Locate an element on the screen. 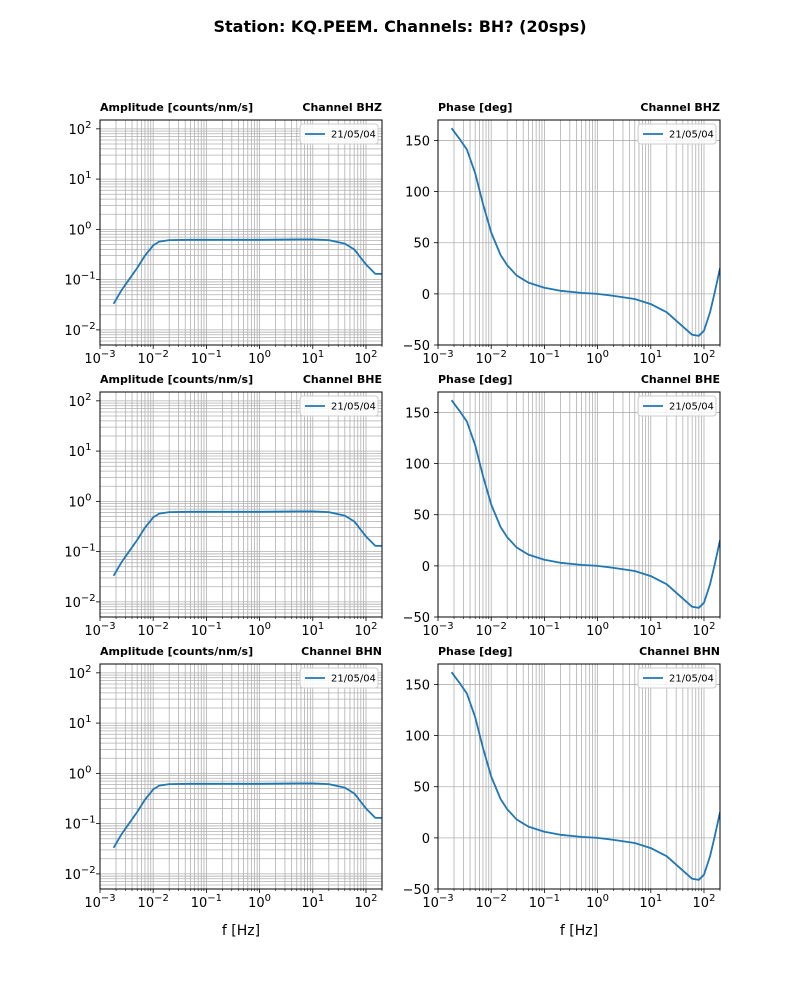  phase-2-frame is located at coordinates (579, 504).